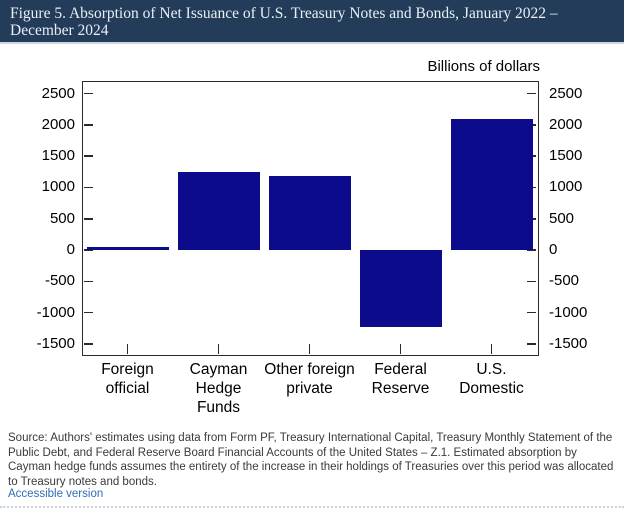 The height and width of the screenshot is (508, 624). Describe the element at coordinates (566, 187) in the screenshot. I see `y-tick-label-right: 1000` at that location.